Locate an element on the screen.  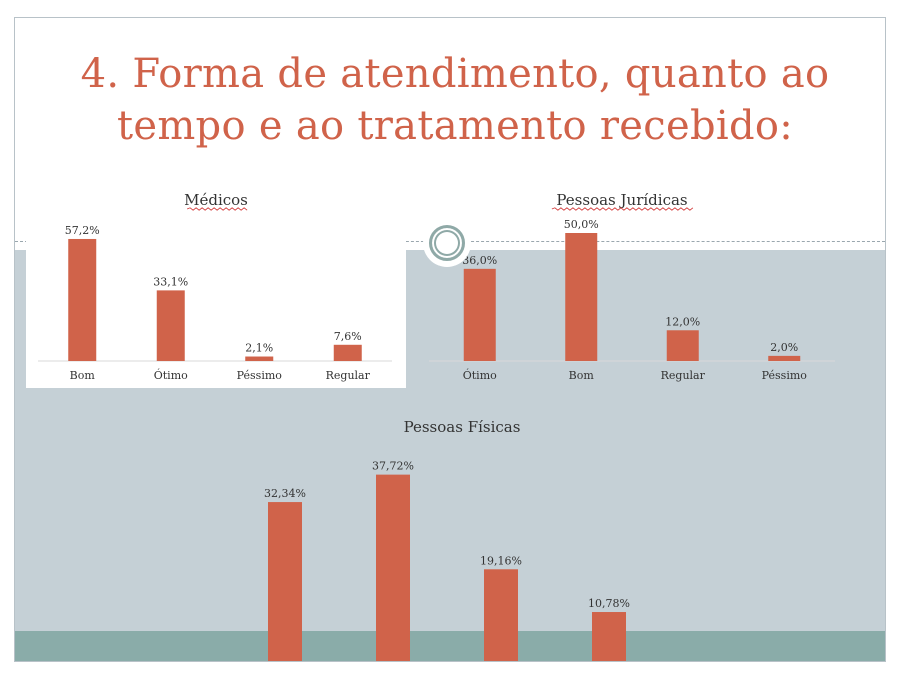
chart-pessoas-juridicas-category-label: Regular is located at coordinates (683, 375).